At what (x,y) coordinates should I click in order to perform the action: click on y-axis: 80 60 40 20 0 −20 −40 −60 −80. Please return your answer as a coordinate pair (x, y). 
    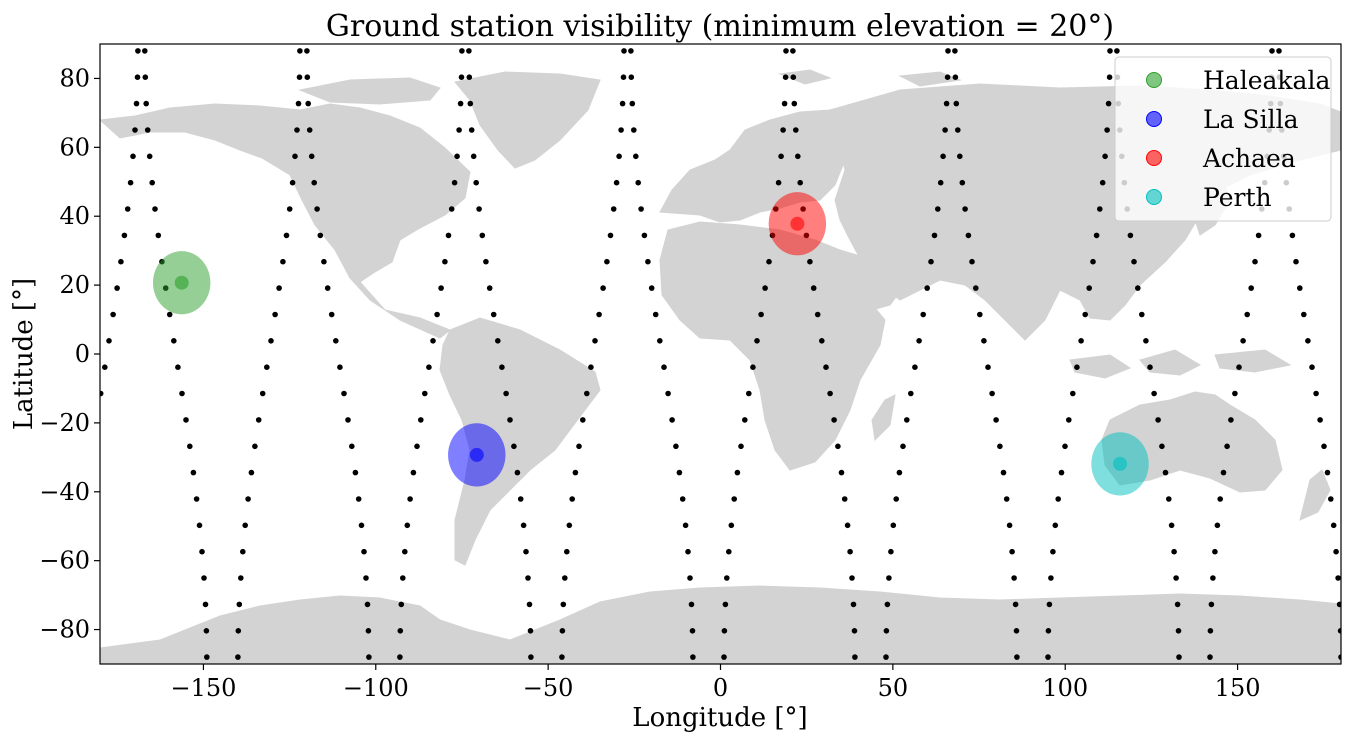
    Looking at the image, I should click on (69, 354).